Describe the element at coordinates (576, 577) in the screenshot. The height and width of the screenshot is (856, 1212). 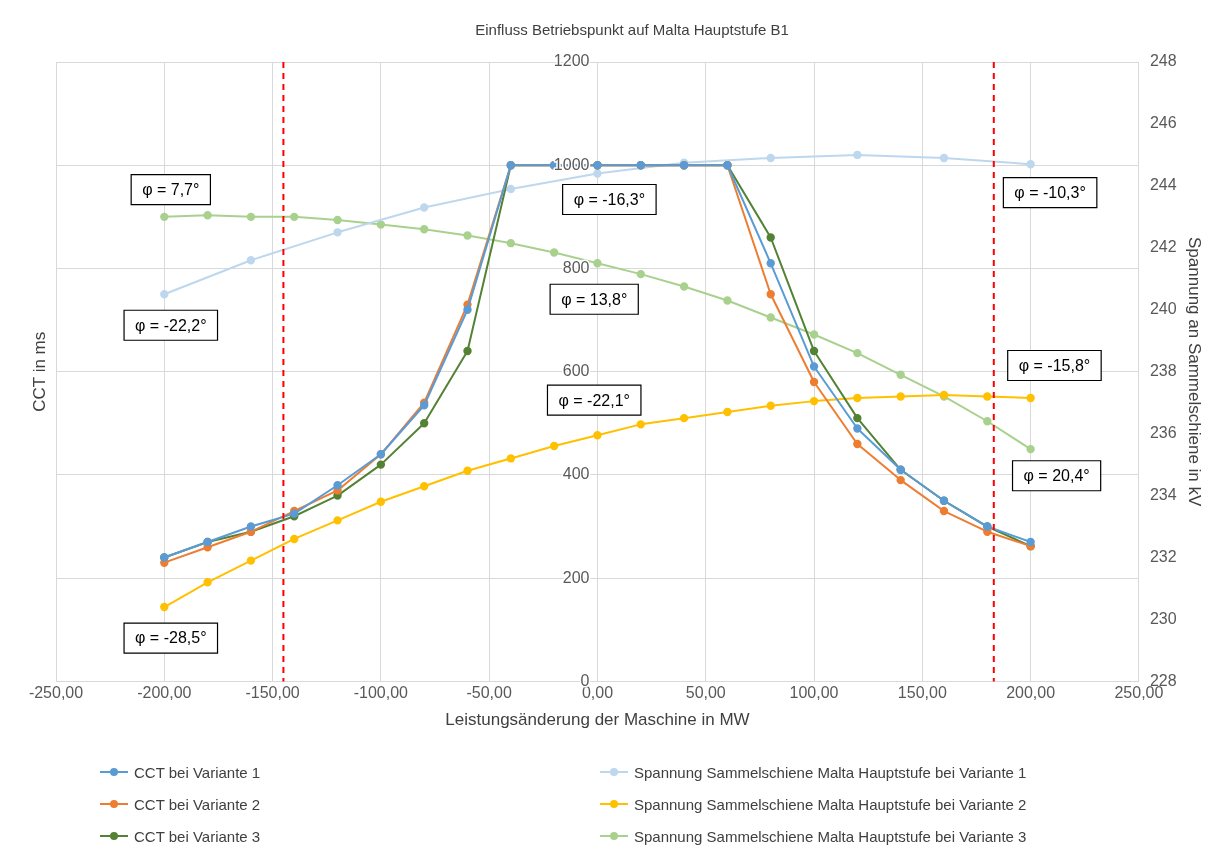
I see `y-tick-label: 200` at that location.